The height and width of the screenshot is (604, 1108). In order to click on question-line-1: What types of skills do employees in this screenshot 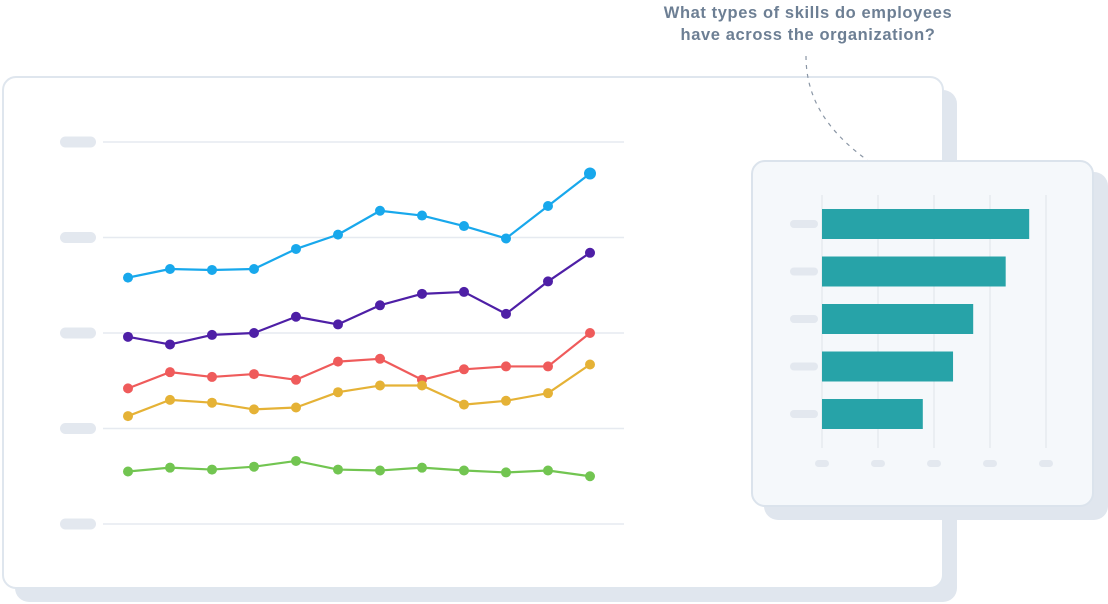, I will do `click(808, 13)`.